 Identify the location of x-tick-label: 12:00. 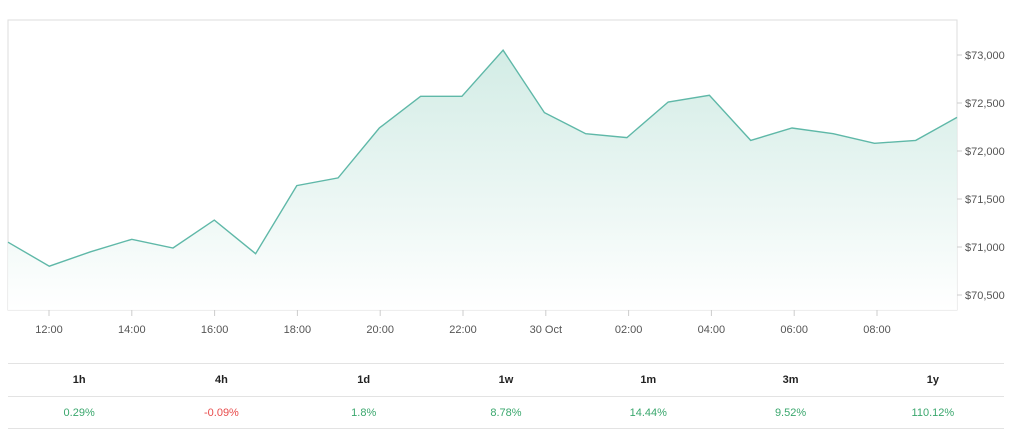
(49, 330).